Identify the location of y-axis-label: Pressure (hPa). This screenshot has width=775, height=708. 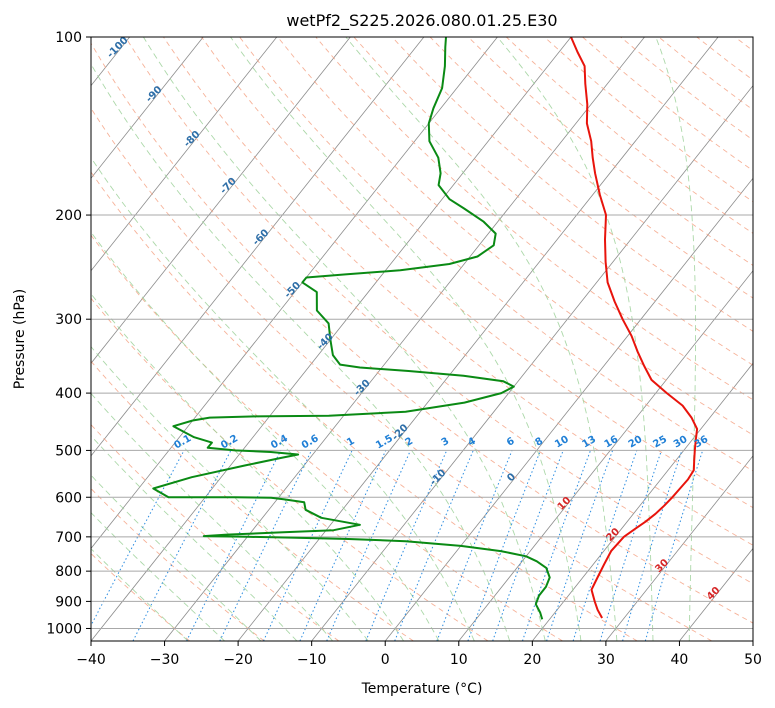
(20, 339).